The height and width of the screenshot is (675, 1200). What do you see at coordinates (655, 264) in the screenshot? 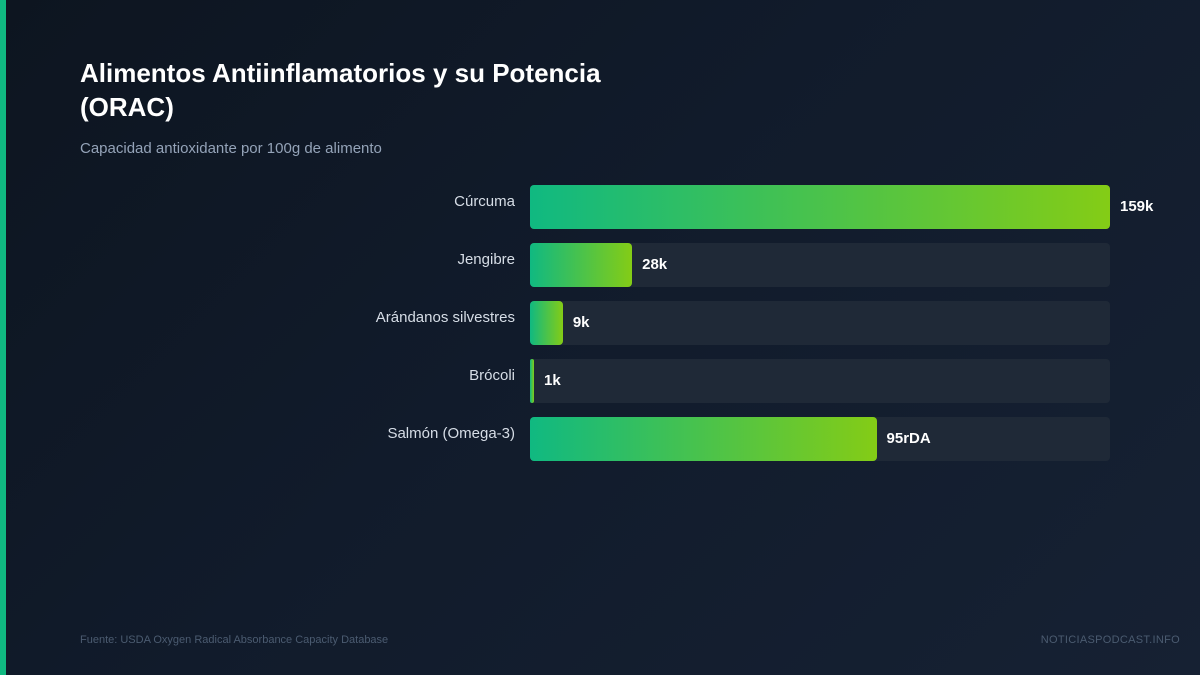
I see `value-label: 28k` at bounding box center [655, 264].